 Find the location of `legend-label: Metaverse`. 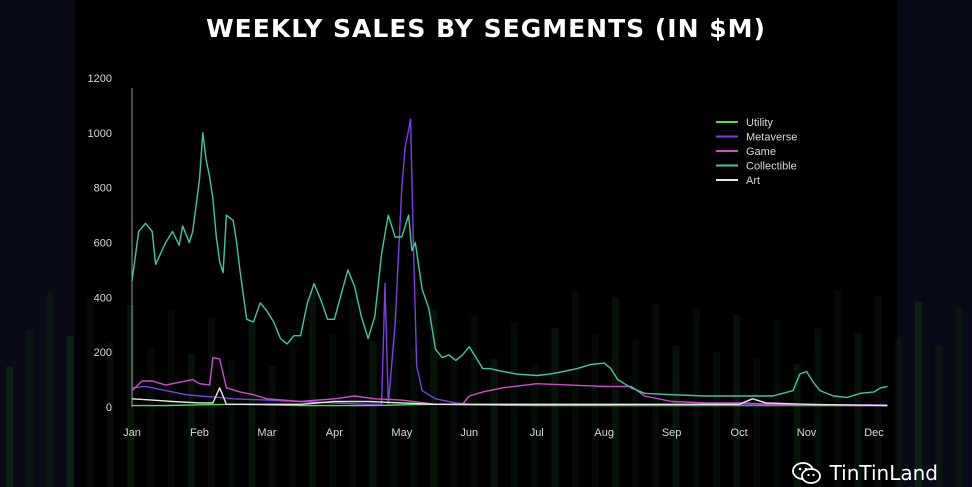

legend-label: Metaverse is located at coordinates (771, 138).